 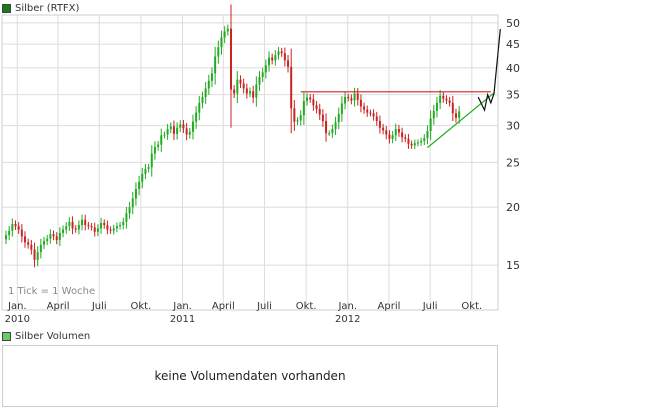 What do you see at coordinates (141, 306) in the screenshot?
I see `x-tick-label: Okt.` at bounding box center [141, 306].